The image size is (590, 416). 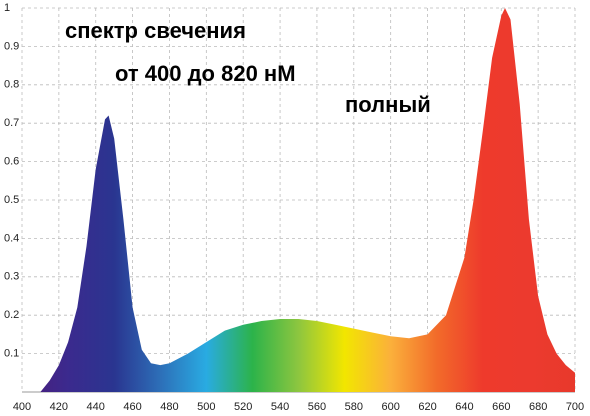 What do you see at coordinates (206, 407) in the screenshot?
I see `x-tick-label: 500` at bounding box center [206, 407].